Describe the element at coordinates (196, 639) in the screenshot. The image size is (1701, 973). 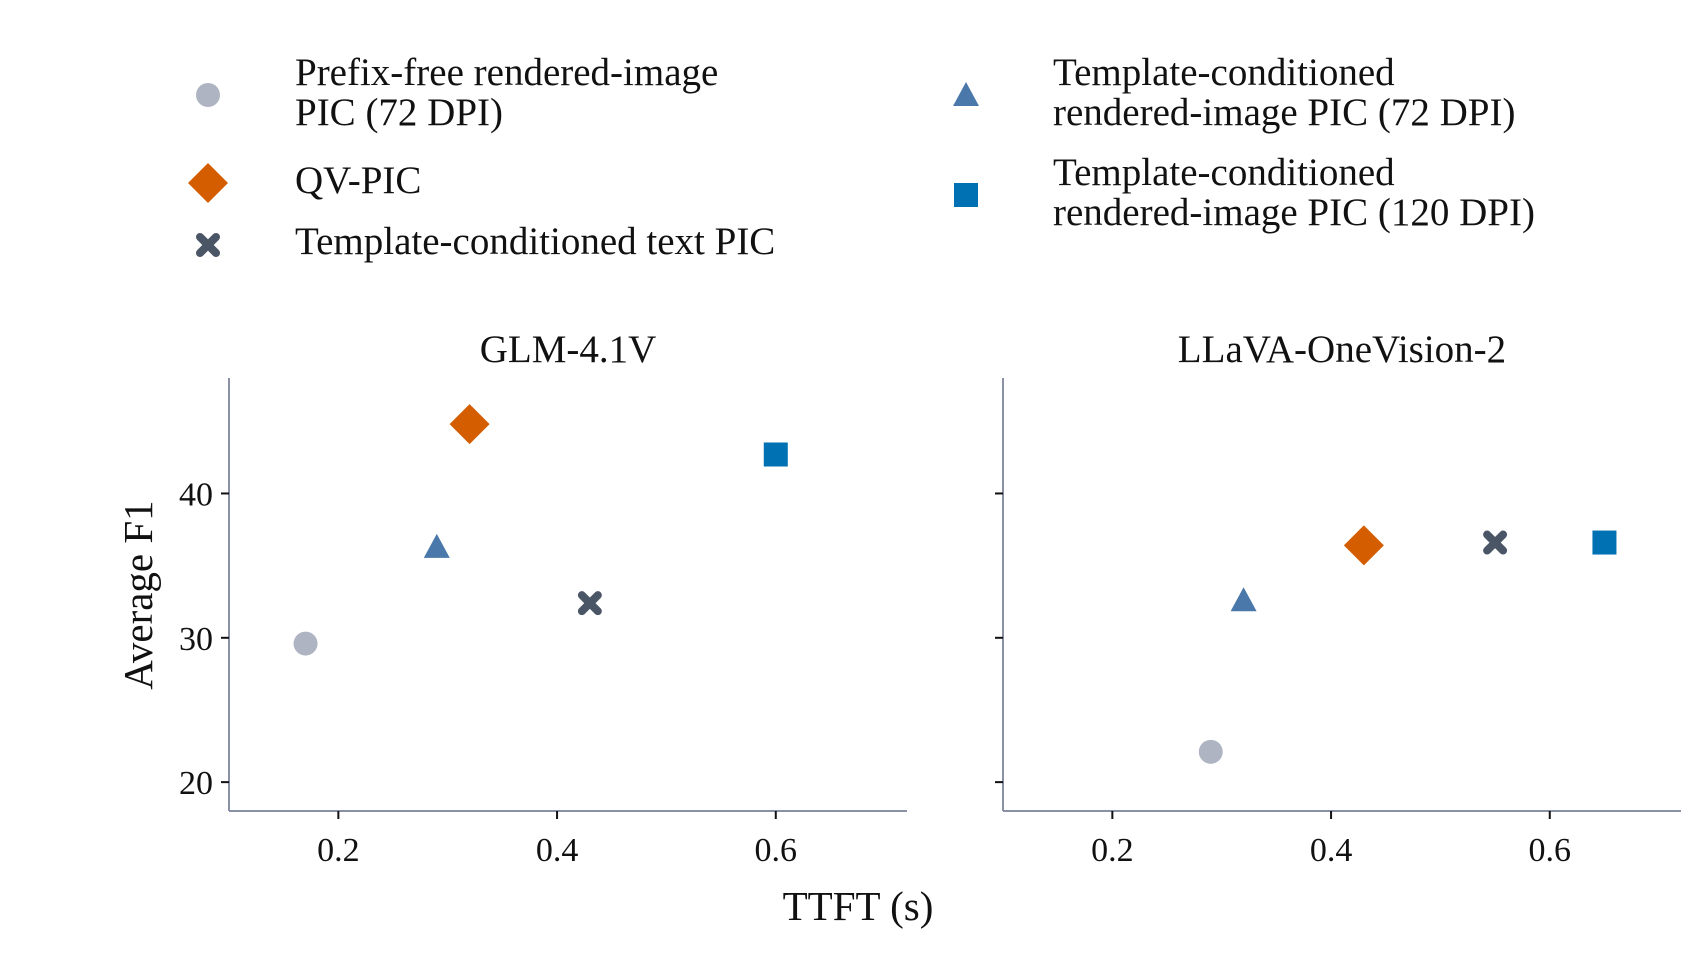
I see `y-tick-label: 30` at that location.